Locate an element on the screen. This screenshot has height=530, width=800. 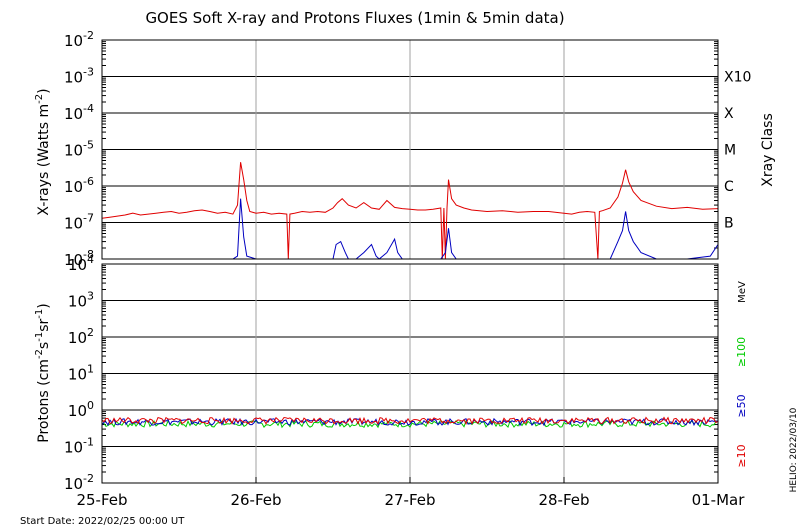
xray-y-tick-label: 10⁻³ is located at coordinates (79, 76).